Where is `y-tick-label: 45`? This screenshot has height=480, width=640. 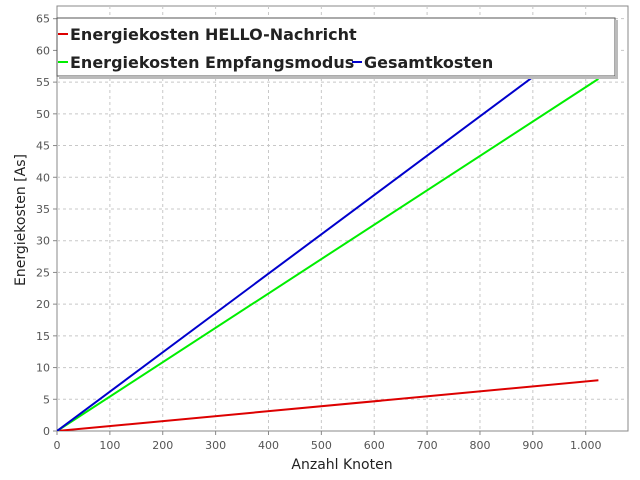 y-tick-label: 45 is located at coordinates (43, 146).